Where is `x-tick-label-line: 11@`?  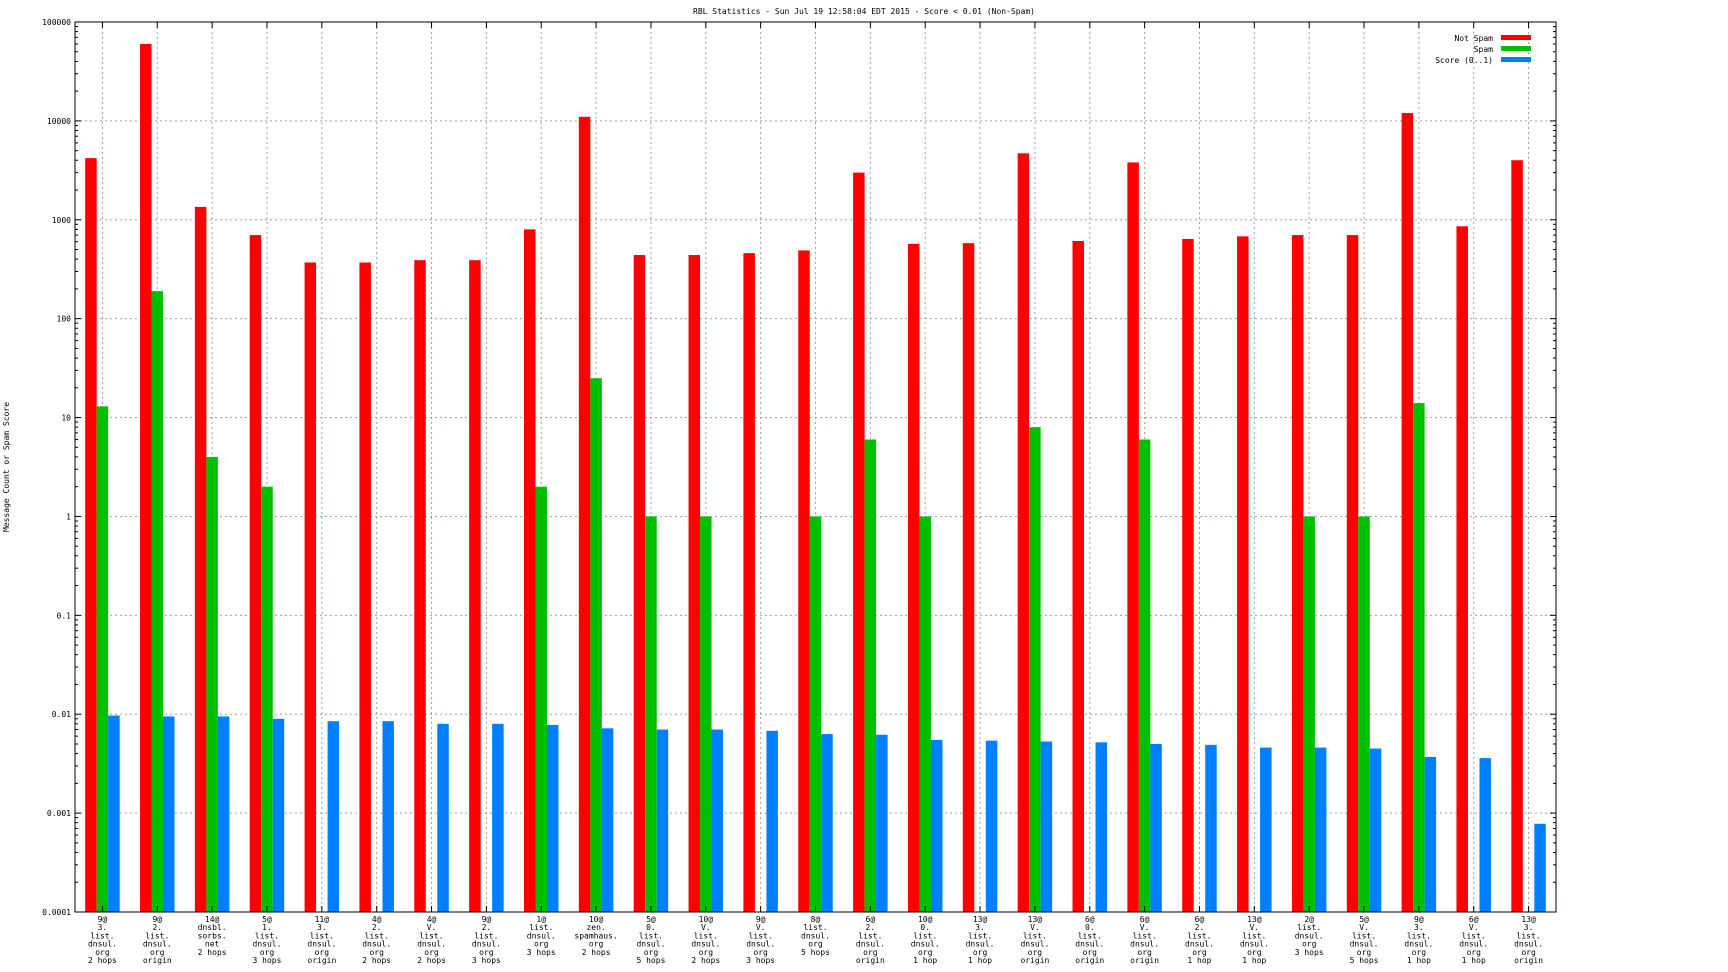
x-tick-label-line: 11@ is located at coordinates (322, 919).